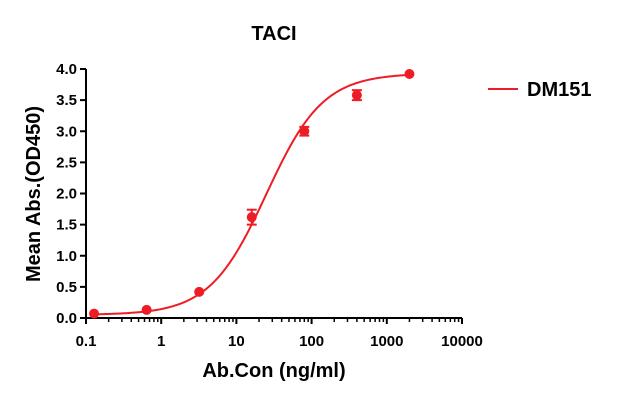  I want to click on y-tick-label: 2.5, so click(66, 162).